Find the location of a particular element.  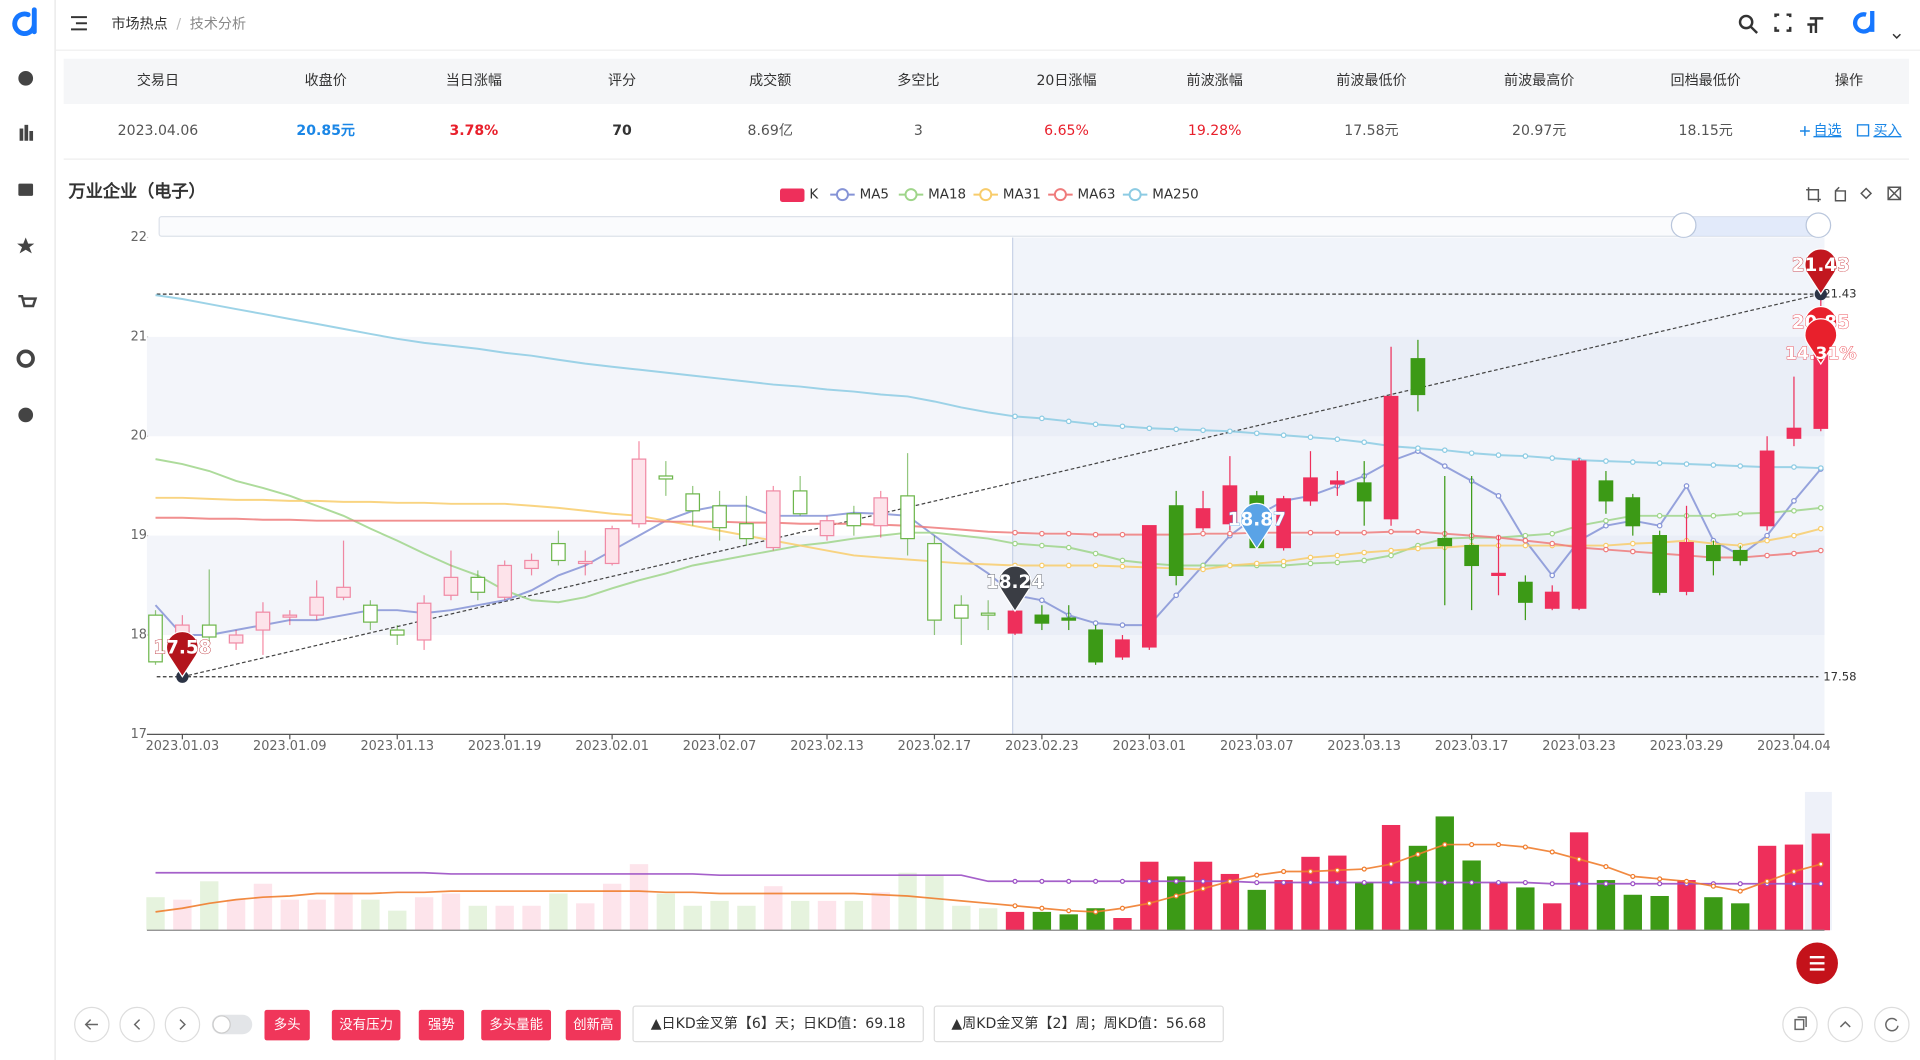

restore-tool is located at coordinates (1866, 193).